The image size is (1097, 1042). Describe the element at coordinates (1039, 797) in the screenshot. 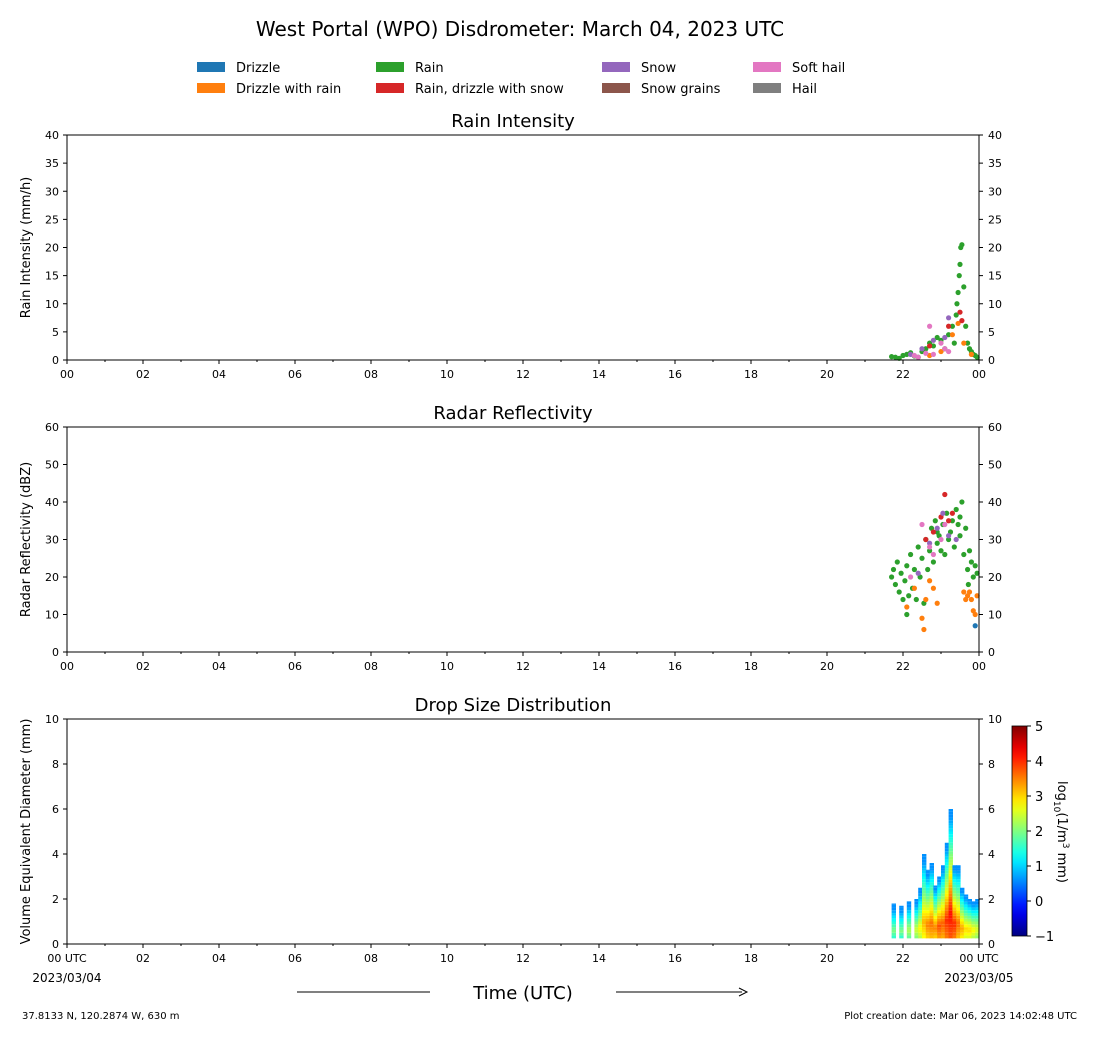

I see `colorbar-tick-label: 3` at that location.